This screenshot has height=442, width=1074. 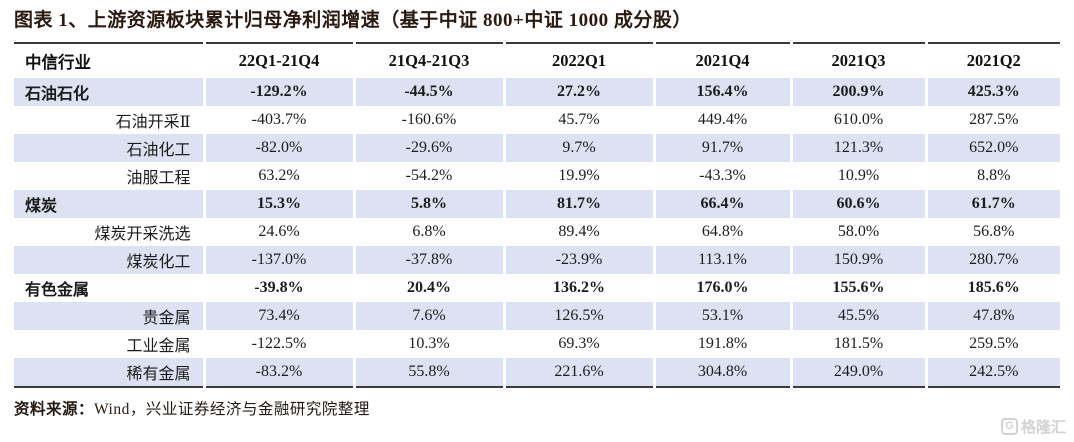 What do you see at coordinates (992, 60) in the screenshot?
I see `column-header-2021q2: 2021Q2` at bounding box center [992, 60].